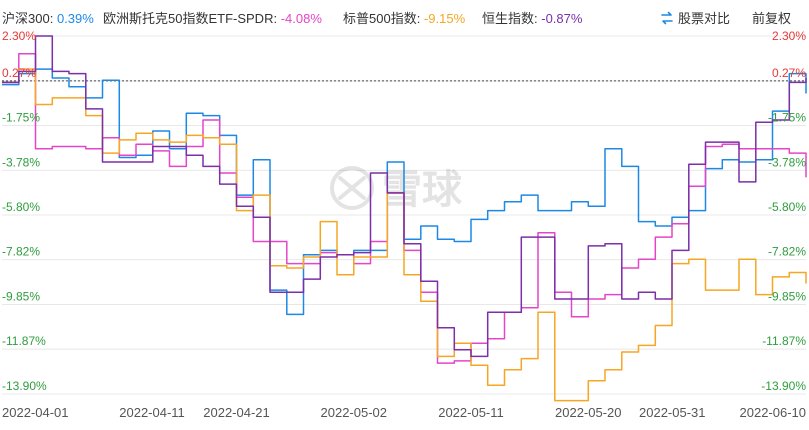 Image resolution: width=809 pixels, height=430 pixels. I want to click on x-tick-label: 2022-04-01, so click(35, 412).